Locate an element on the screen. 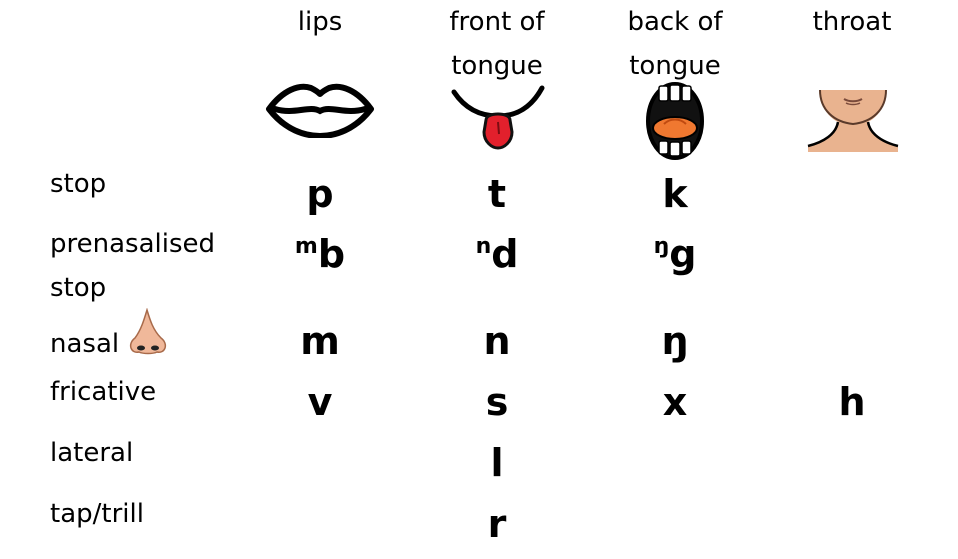 This screenshot has width=958, height=559. consonant-cell: ŋg is located at coordinates (675, 254).